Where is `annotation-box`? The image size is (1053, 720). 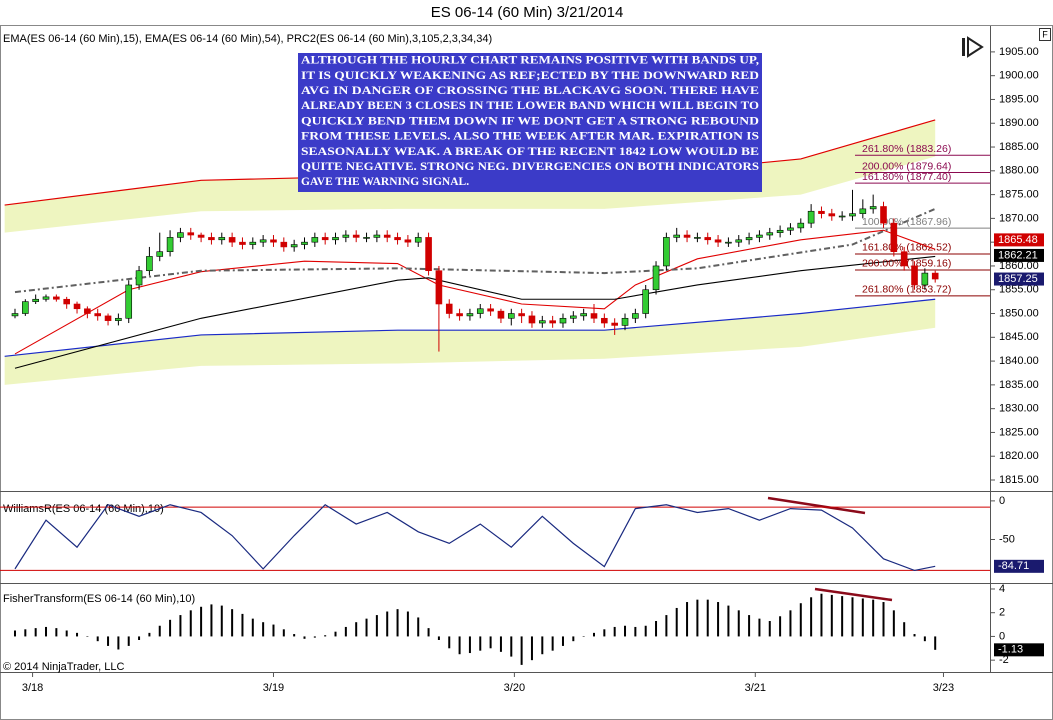
annotation-box is located at coordinates (530, 122).